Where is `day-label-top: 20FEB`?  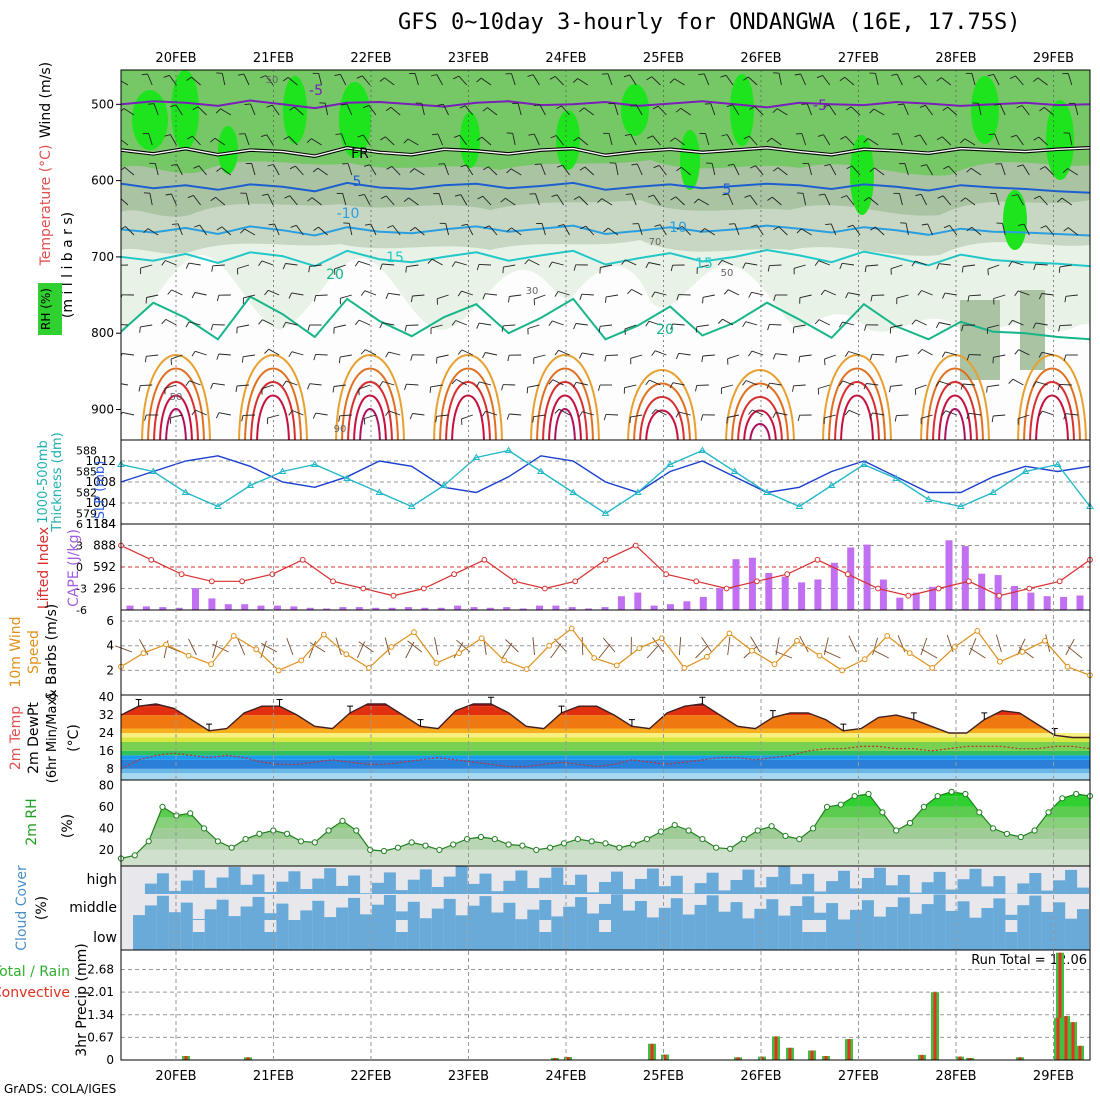 day-label-top: 20FEB is located at coordinates (175, 58).